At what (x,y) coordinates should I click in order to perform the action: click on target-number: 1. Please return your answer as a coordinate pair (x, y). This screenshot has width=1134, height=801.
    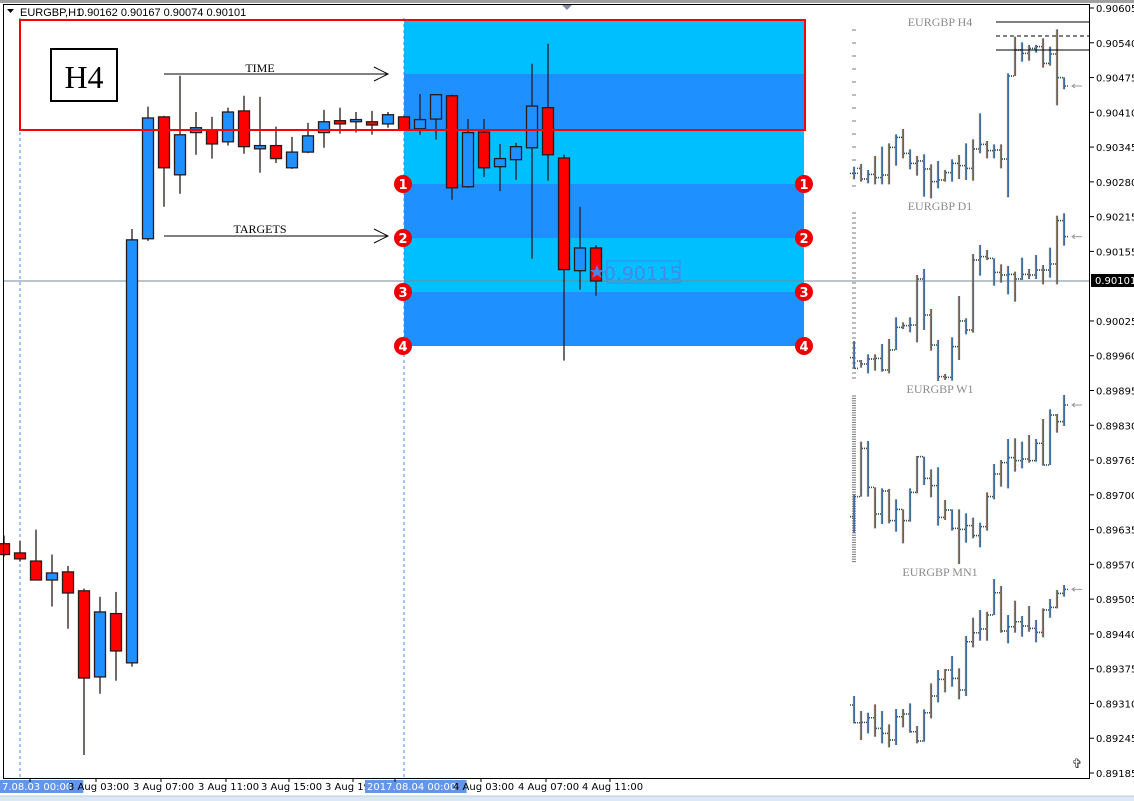
    Looking at the image, I should click on (402, 185).